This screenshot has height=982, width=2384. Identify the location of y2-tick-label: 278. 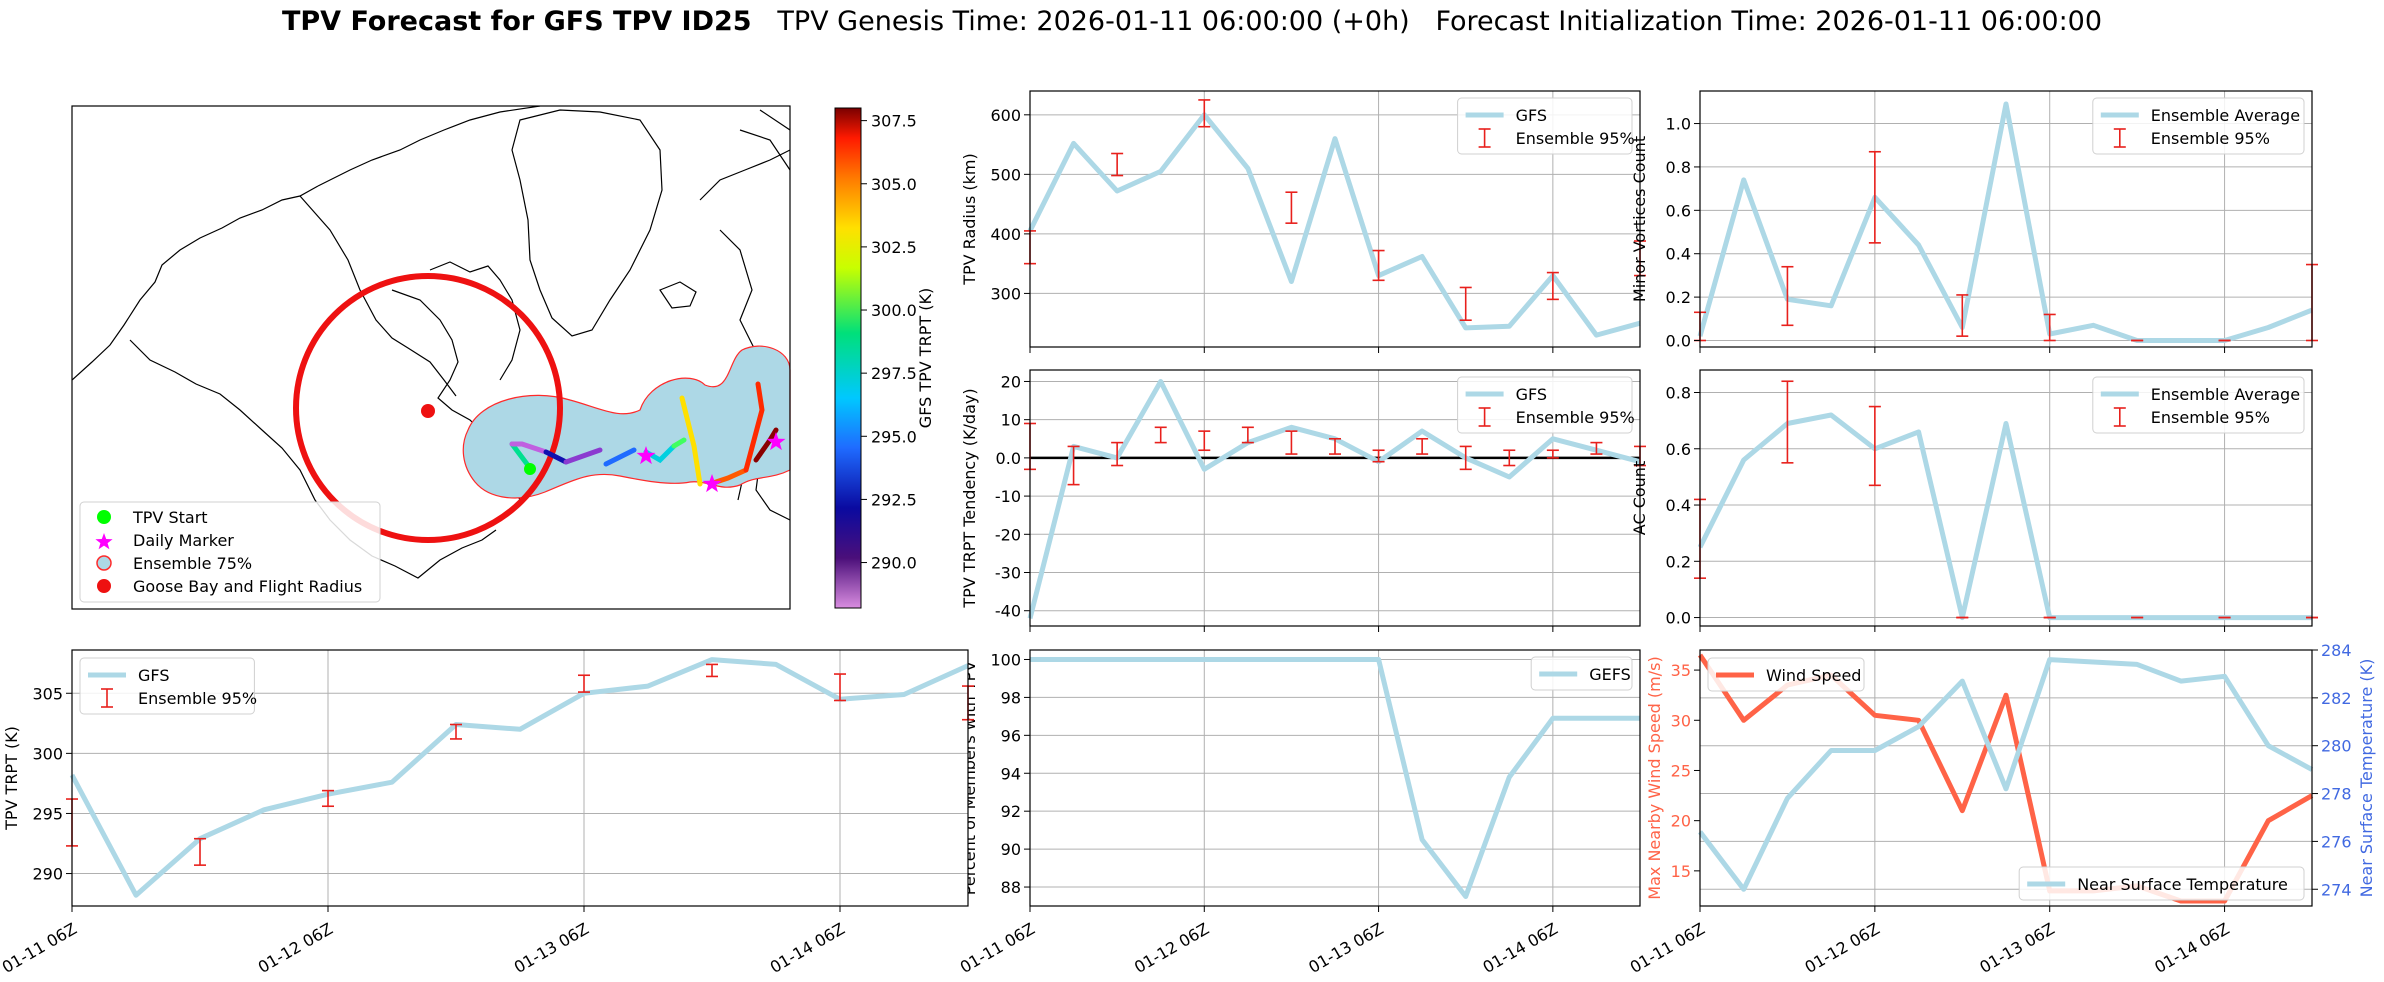
(2336, 794).